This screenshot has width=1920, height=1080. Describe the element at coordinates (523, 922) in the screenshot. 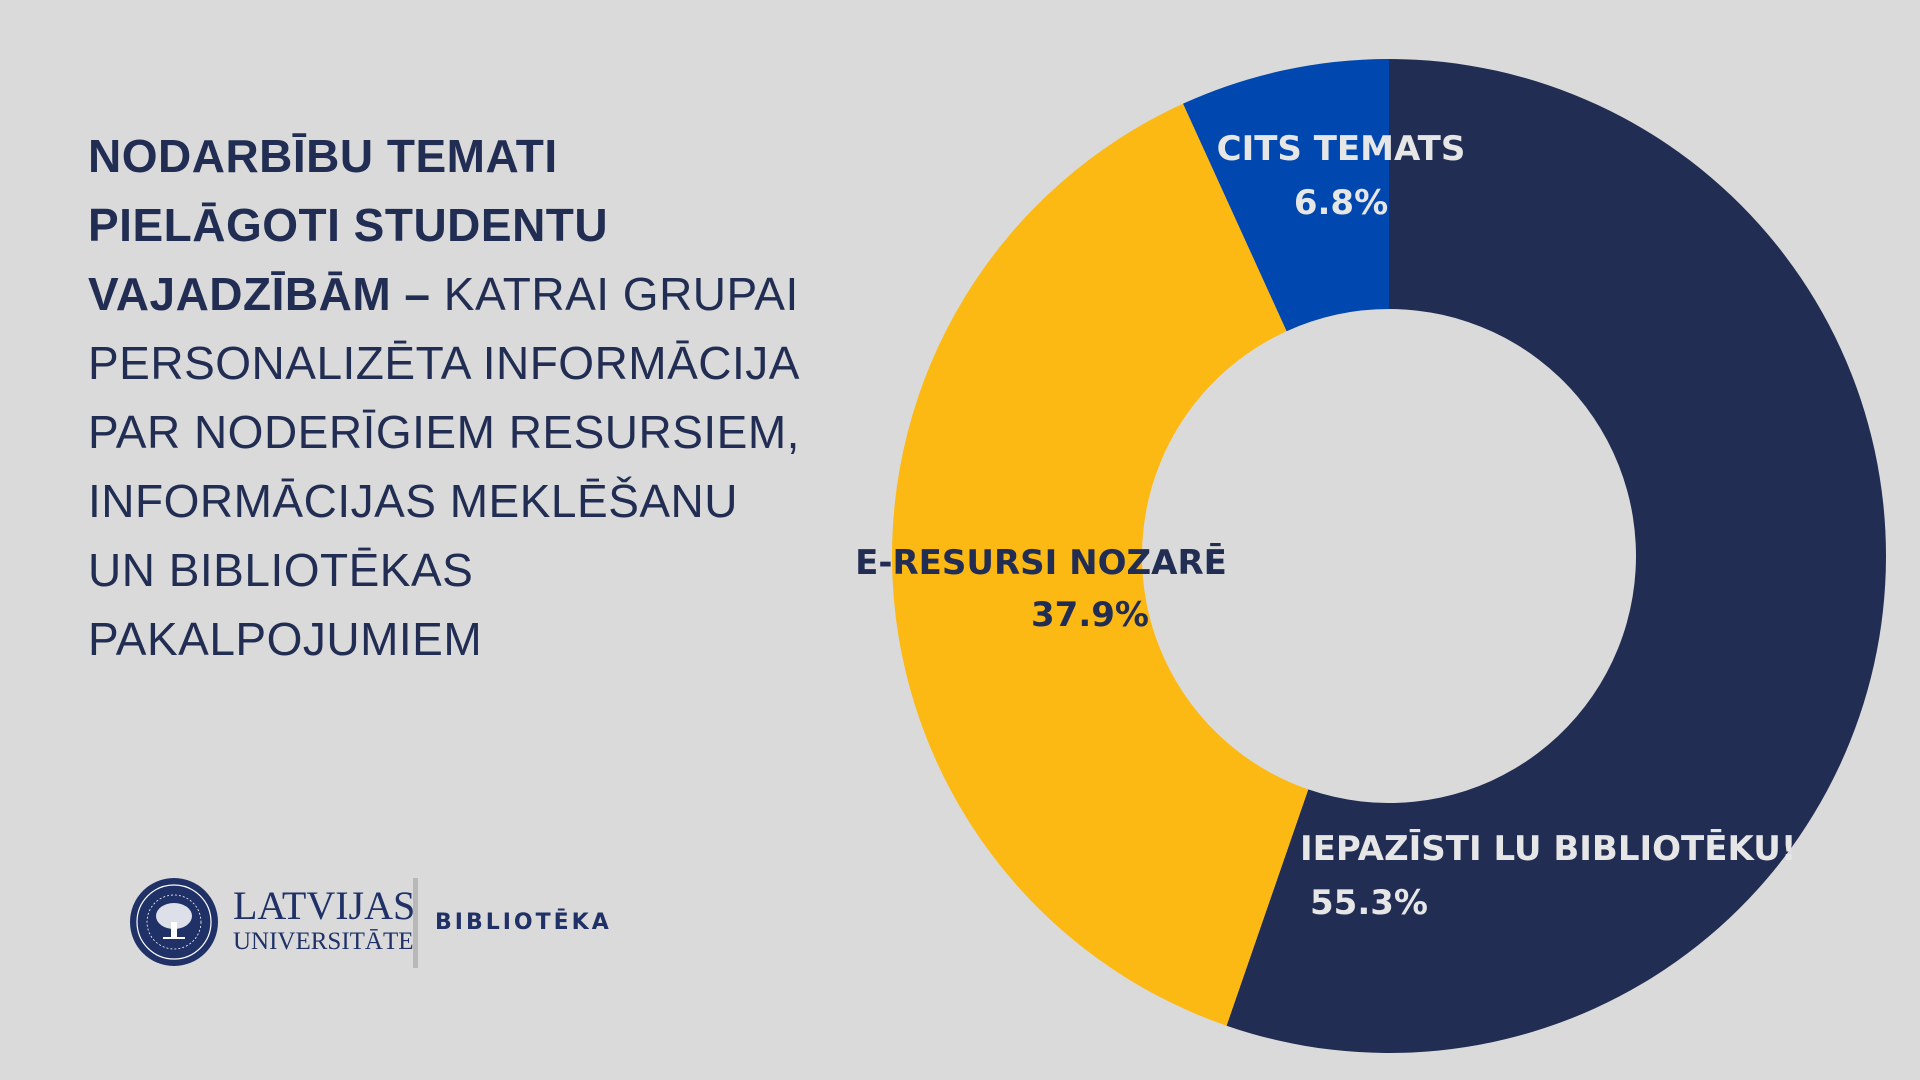

I see `logo-unit: BIBLIOTĒKA` at that location.